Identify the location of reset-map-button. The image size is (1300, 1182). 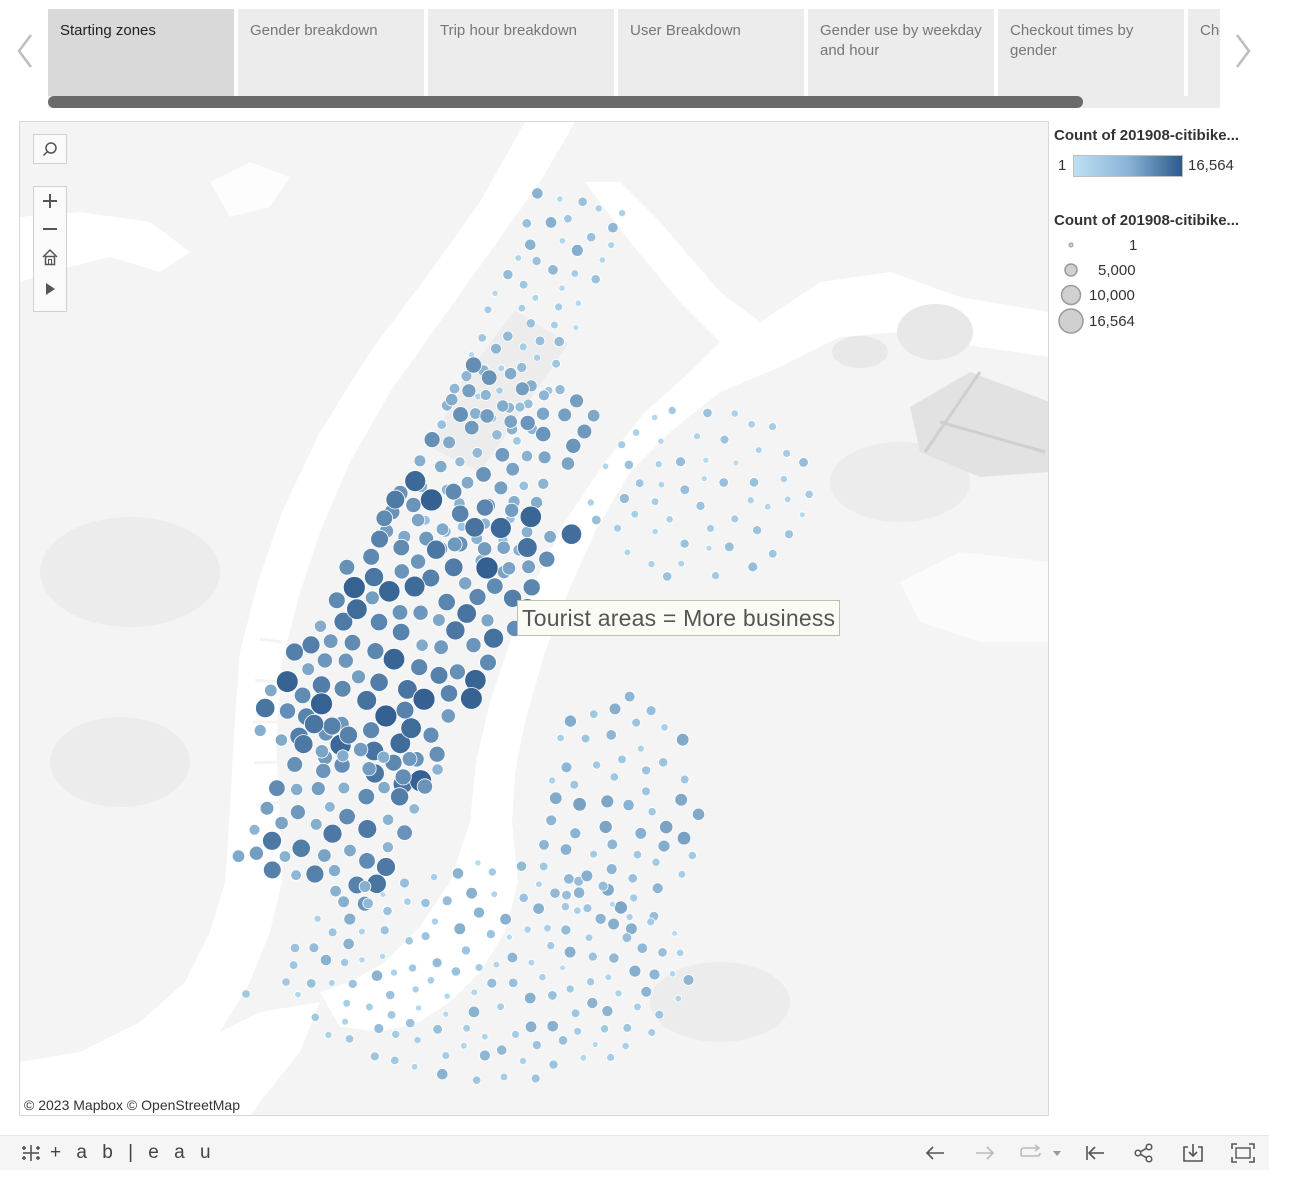
(50, 257).